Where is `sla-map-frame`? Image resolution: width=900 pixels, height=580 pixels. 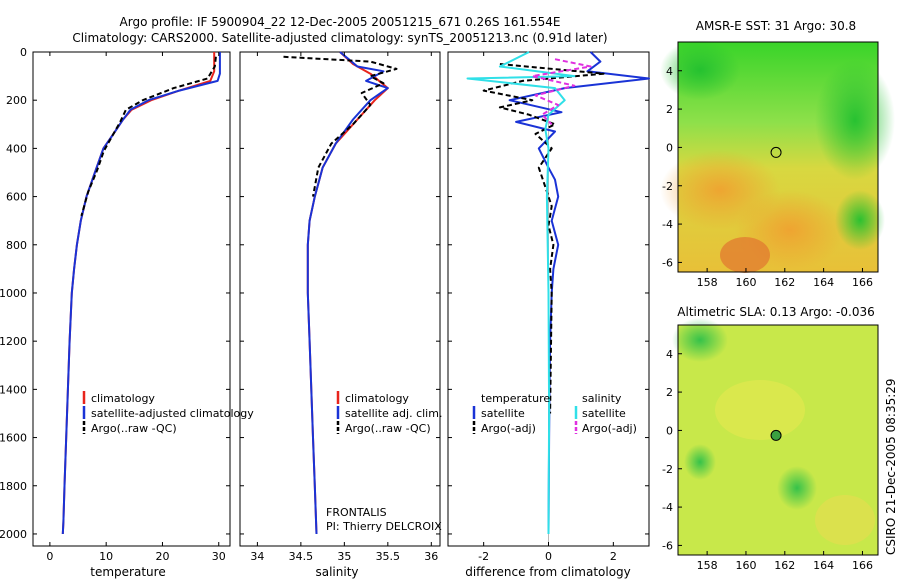 sla-map-frame is located at coordinates (778, 440).